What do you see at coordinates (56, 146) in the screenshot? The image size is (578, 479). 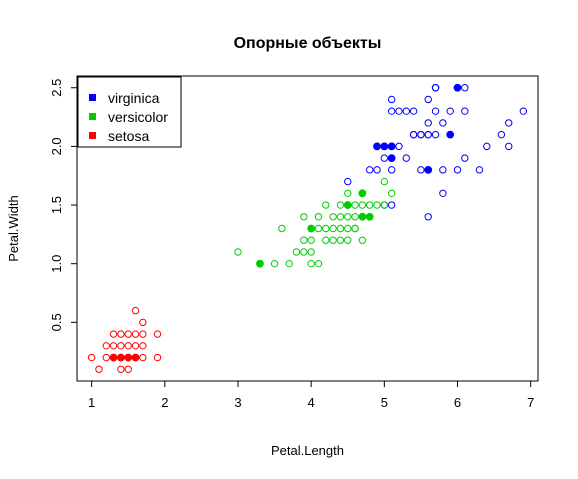 I see `y-tick-label: 2.0` at bounding box center [56, 146].